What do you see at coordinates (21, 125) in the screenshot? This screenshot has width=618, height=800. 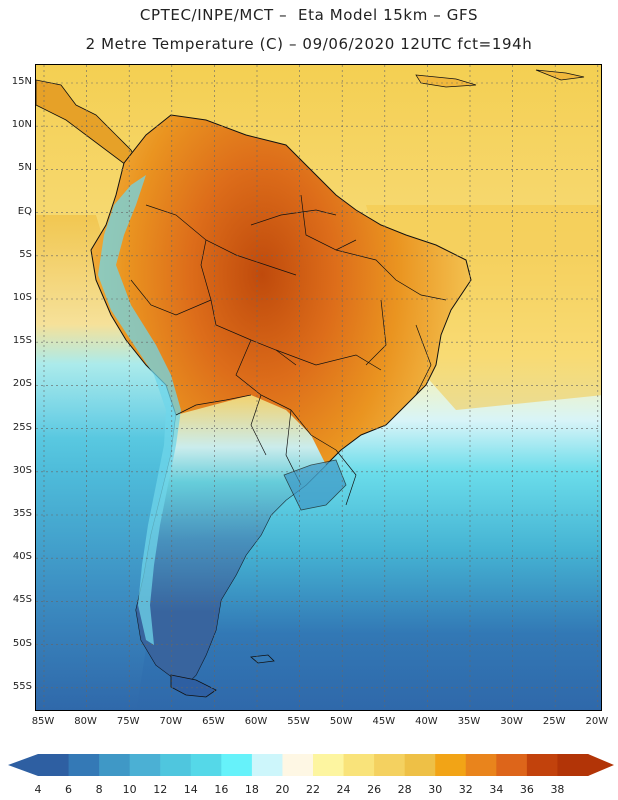 I see `lat-label: 10N` at bounding box center [21, 125].